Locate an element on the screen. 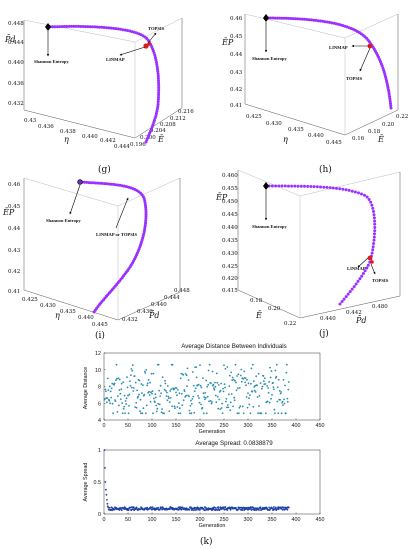 Image resolution: width=417 pixels, height=550 pixels. tick-label: 0.5 is located at coordinates (98, 483).